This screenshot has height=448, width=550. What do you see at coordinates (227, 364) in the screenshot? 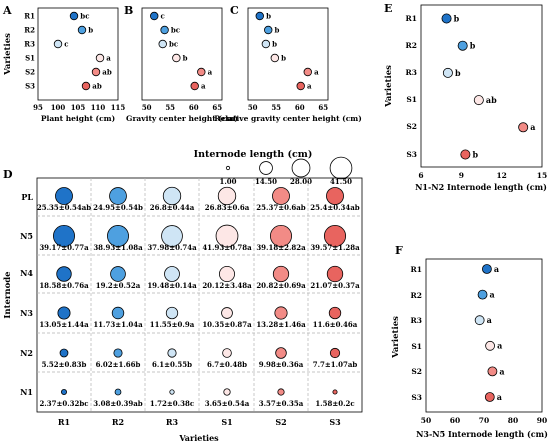
I see `value-label-n2-s1: 6.7±0.48b` at bounding box center [227, 364].